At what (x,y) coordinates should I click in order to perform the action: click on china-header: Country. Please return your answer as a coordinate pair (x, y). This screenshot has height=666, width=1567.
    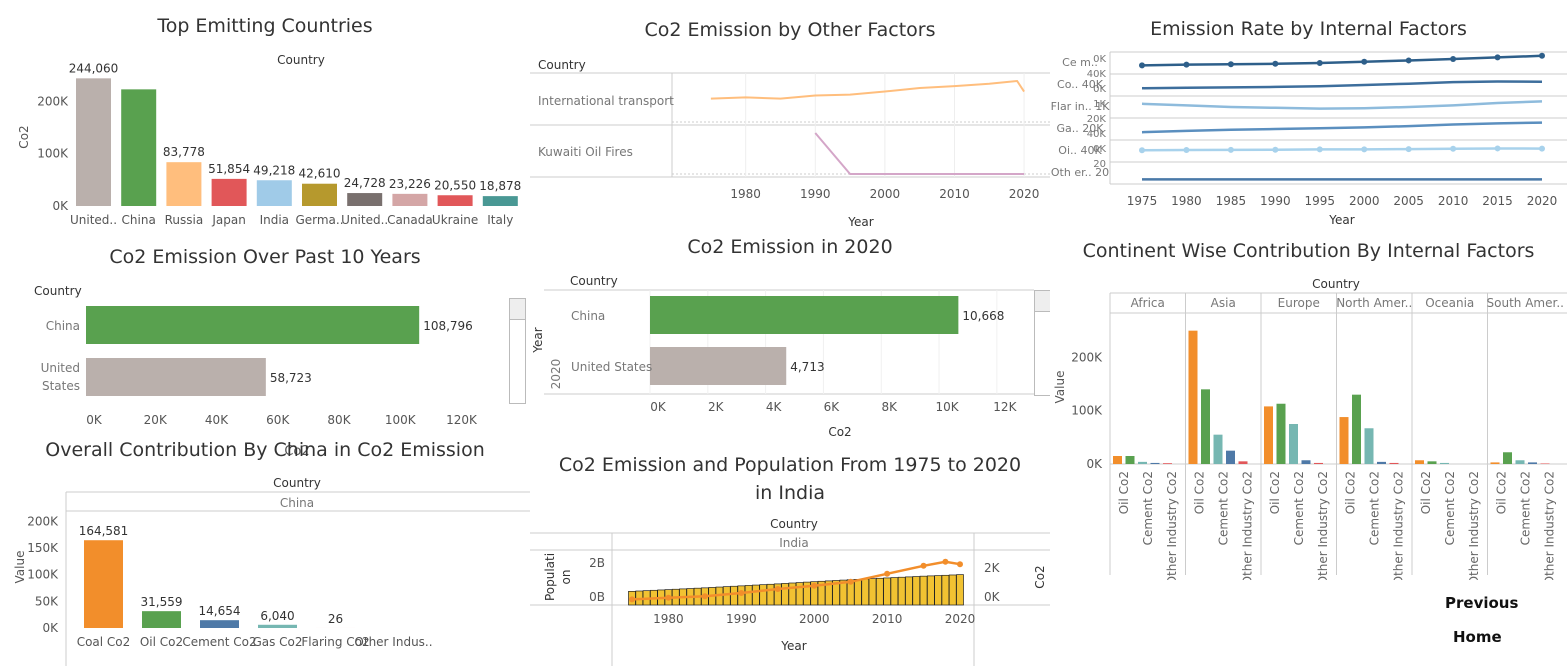
    Looking at the image, I should click on (297, 483).